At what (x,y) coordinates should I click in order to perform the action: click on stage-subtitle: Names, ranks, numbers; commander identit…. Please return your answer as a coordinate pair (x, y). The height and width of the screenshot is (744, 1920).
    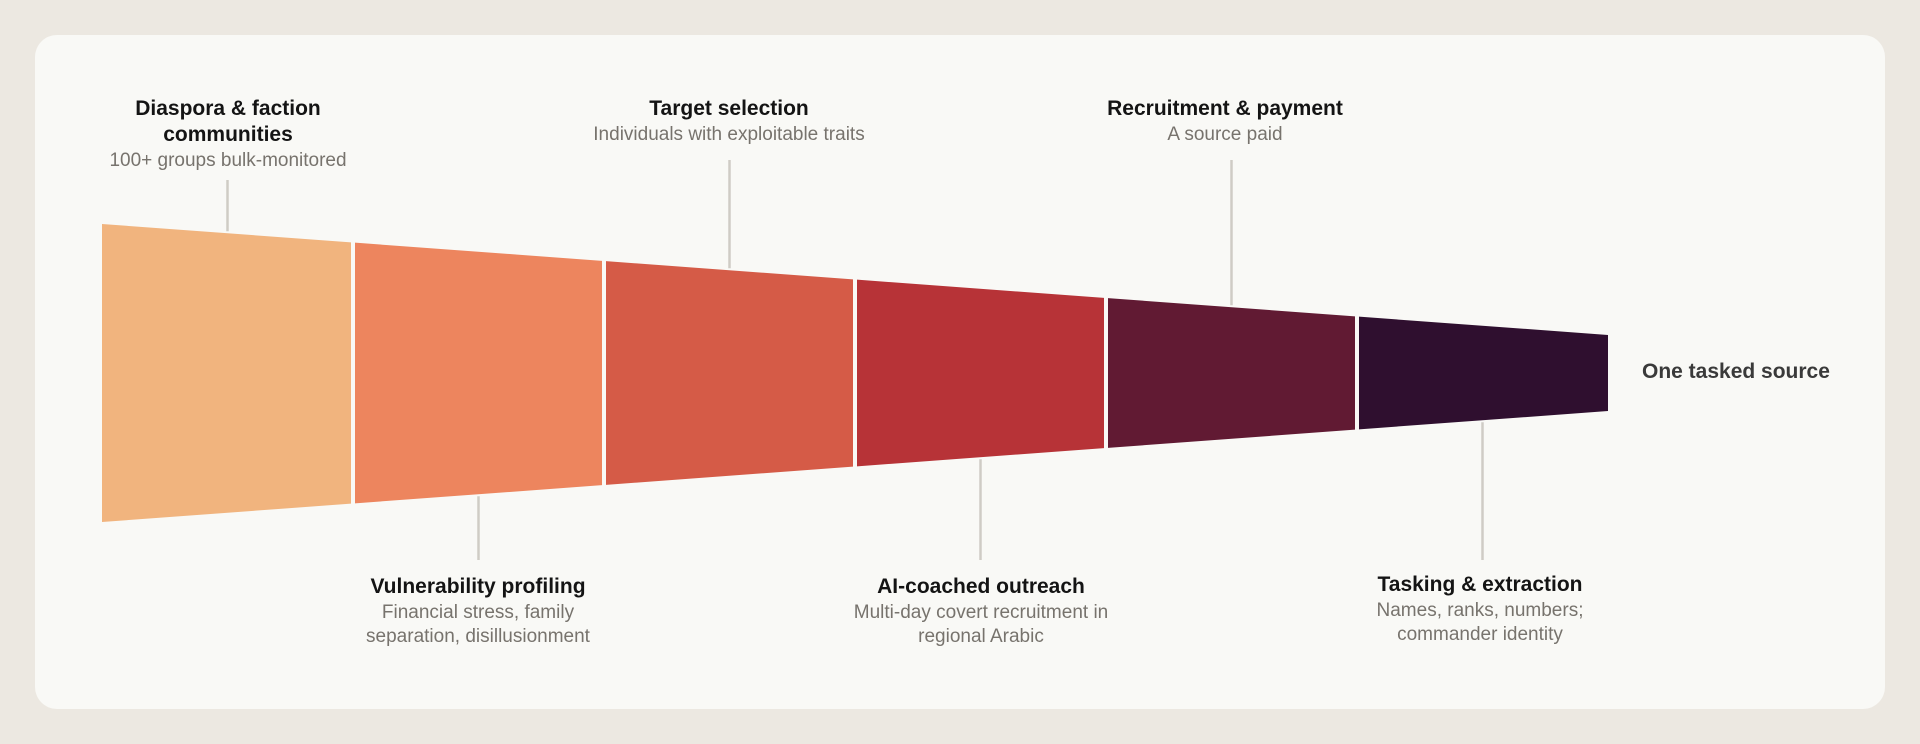
    Looking at the image, I should click on (1480, 622).